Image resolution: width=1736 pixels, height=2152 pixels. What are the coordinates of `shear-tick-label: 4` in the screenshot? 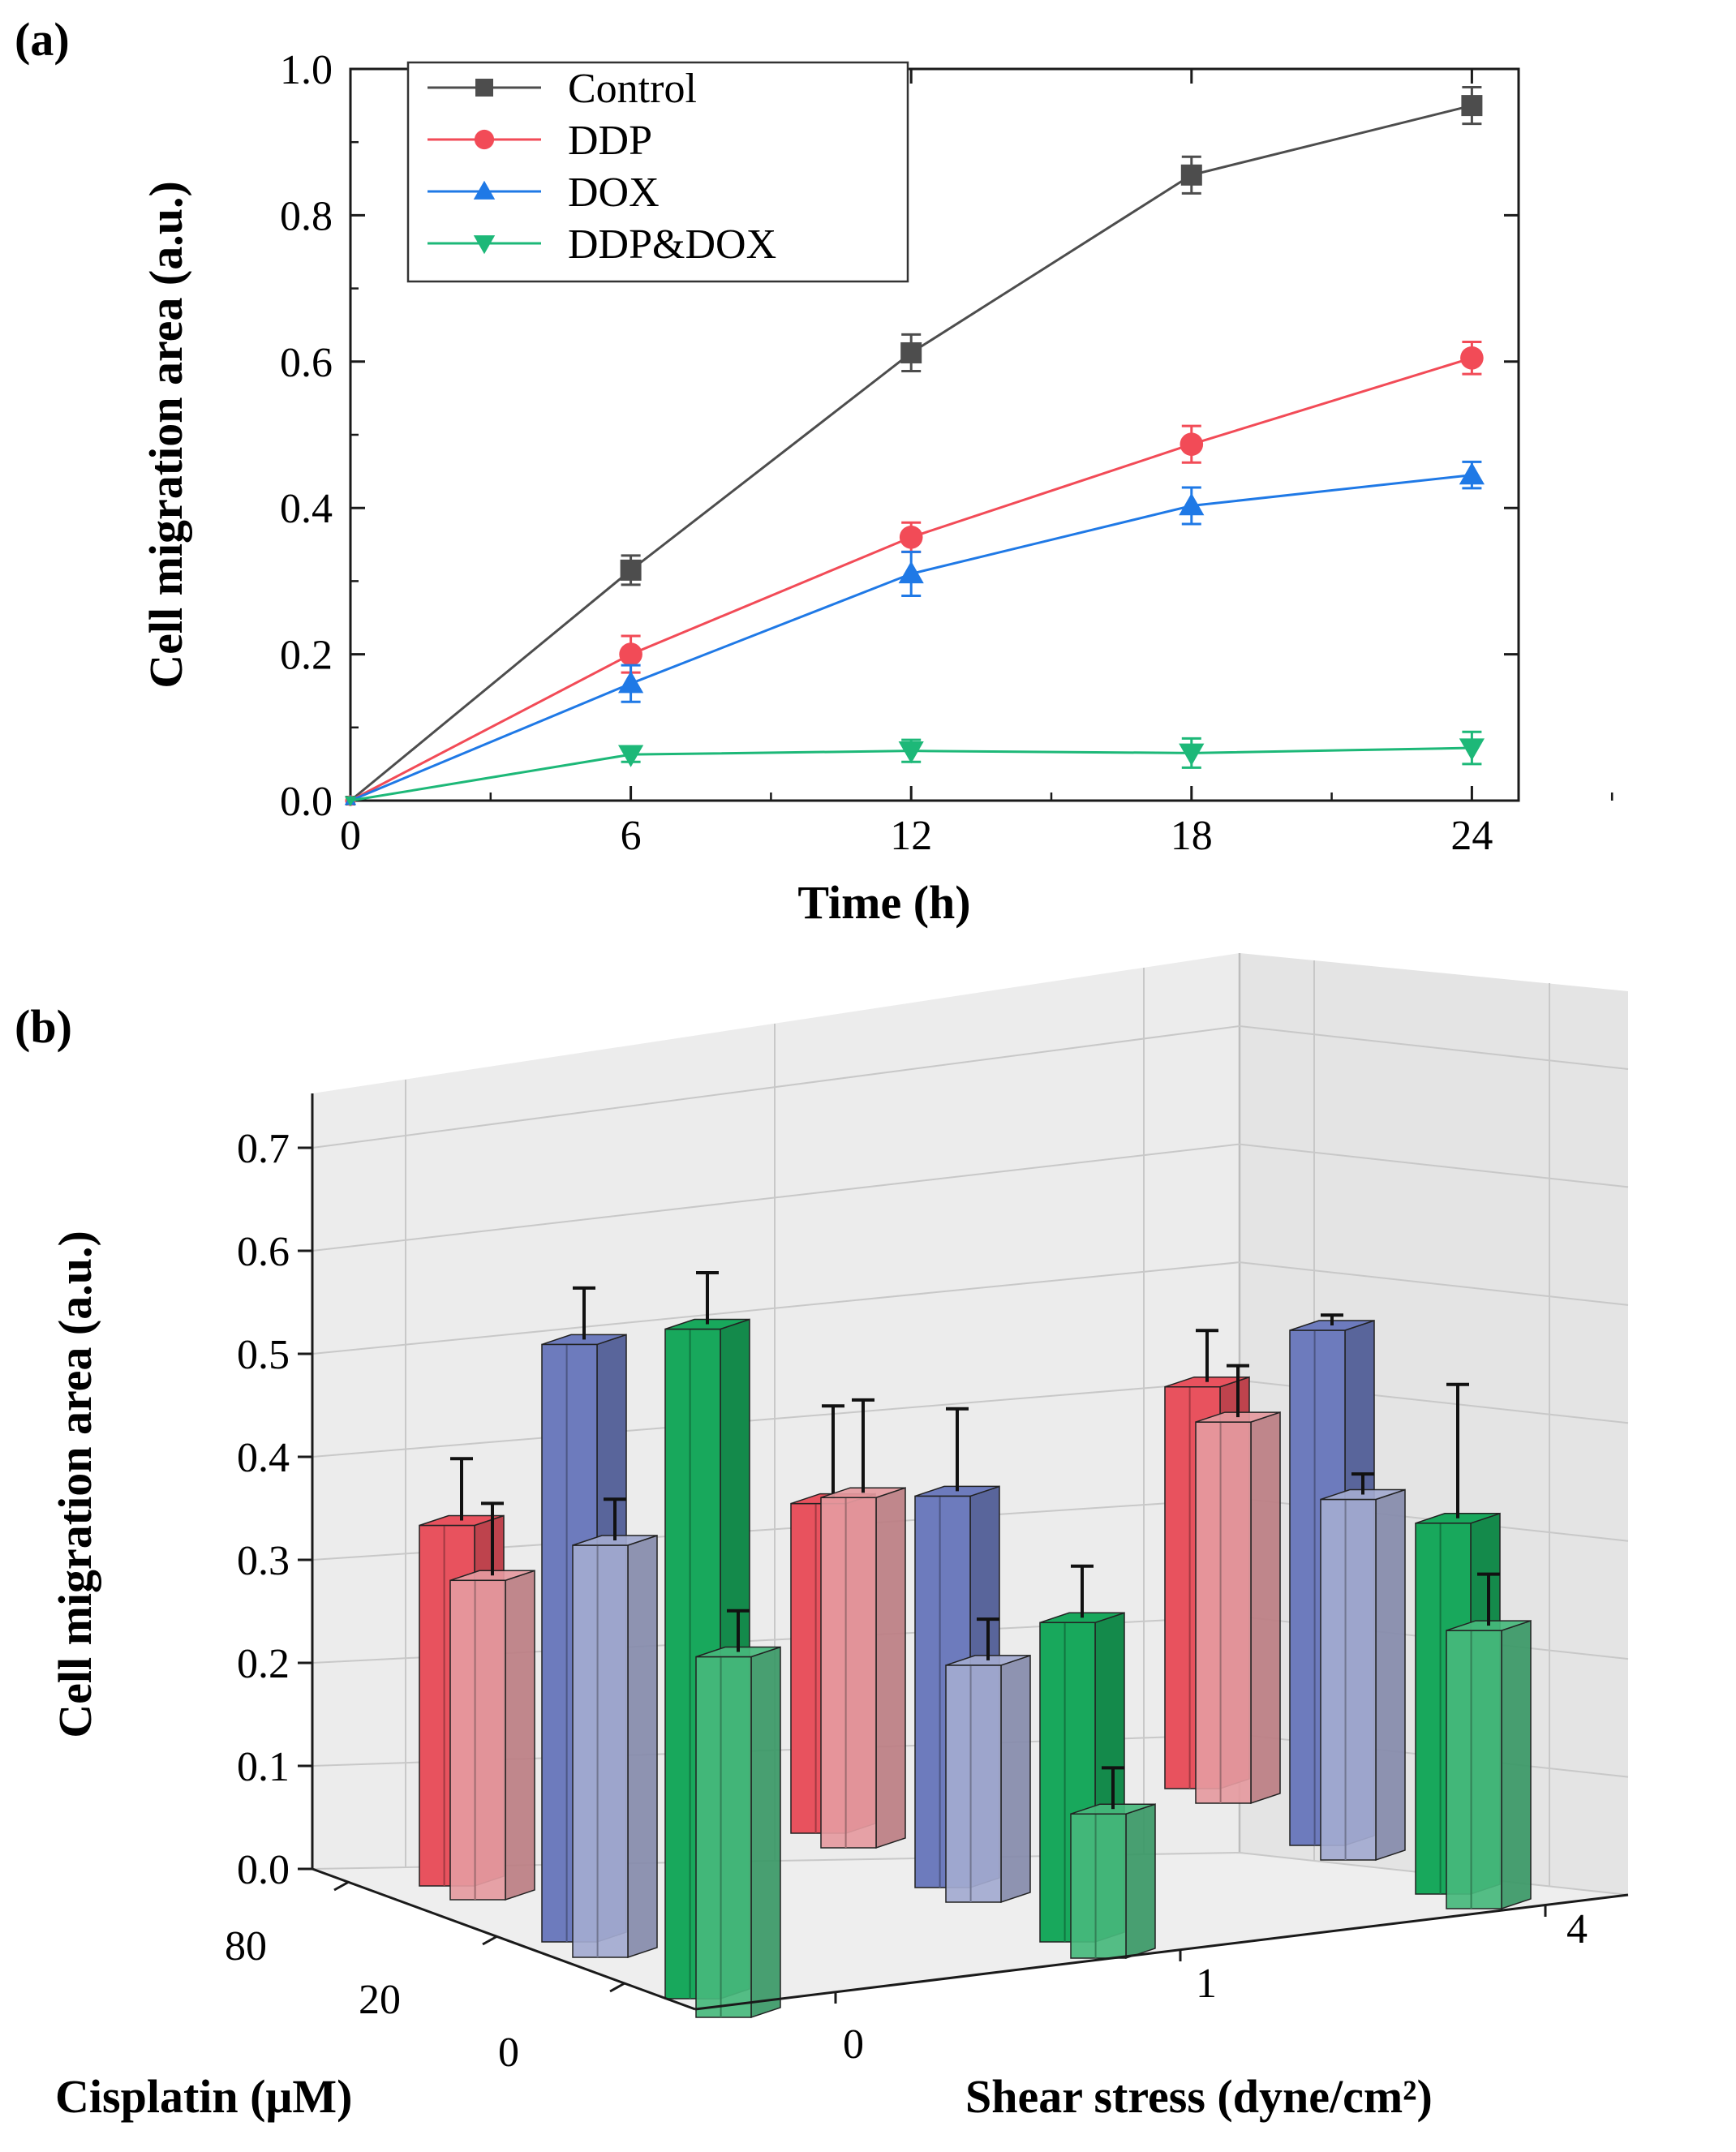 It's located at (1577, 1929).